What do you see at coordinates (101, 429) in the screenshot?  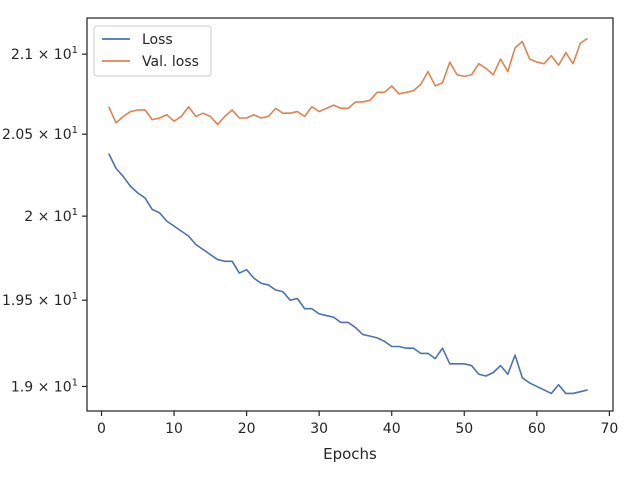 I see `x-tick-label: 0` at bounding box center [101, 429].